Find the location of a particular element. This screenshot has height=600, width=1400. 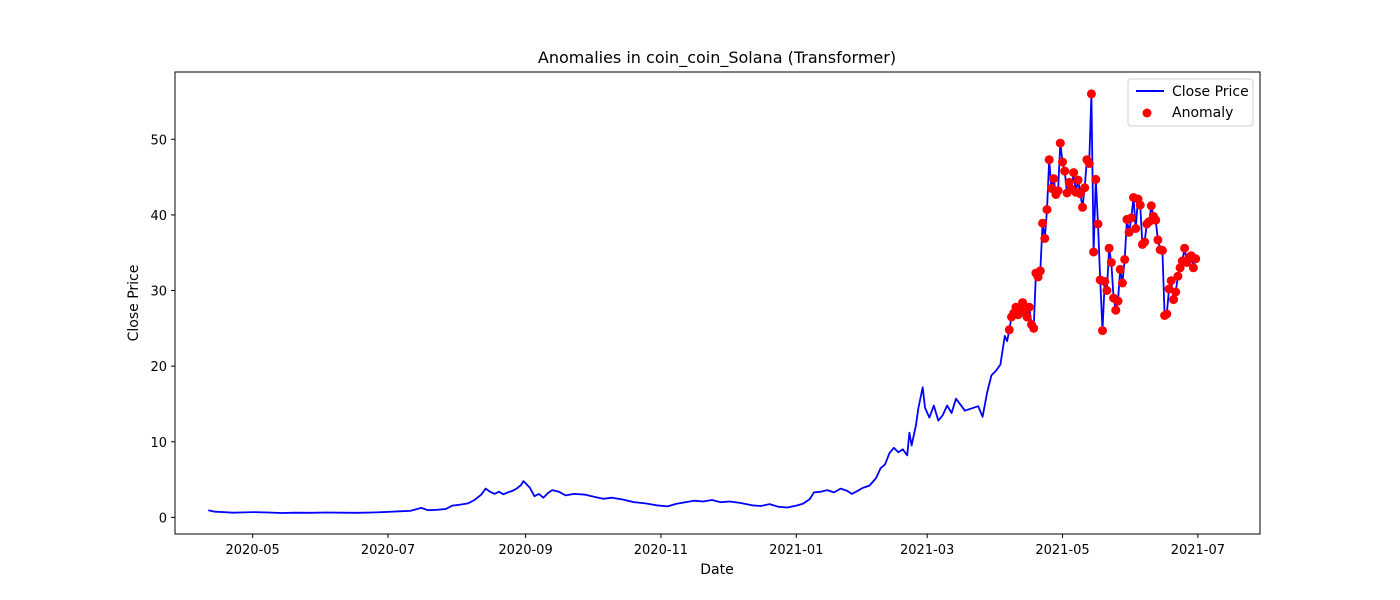

y-tick-label: 50 is located at coordinates (158, 140).